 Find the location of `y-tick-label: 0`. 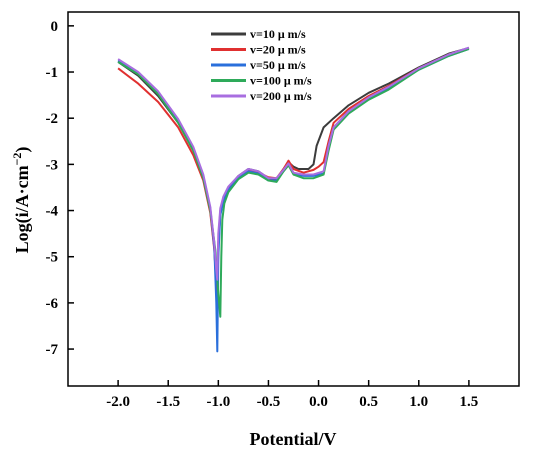

y-tick-label: 0 is located at coordinates (55, 27).